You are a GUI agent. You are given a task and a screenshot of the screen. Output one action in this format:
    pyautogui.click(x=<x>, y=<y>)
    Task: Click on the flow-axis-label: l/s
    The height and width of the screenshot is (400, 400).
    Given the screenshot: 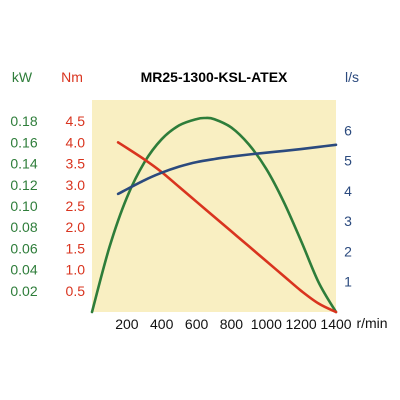 What is the action you would take?
    pyautogui.click(x=352, y=77)
    